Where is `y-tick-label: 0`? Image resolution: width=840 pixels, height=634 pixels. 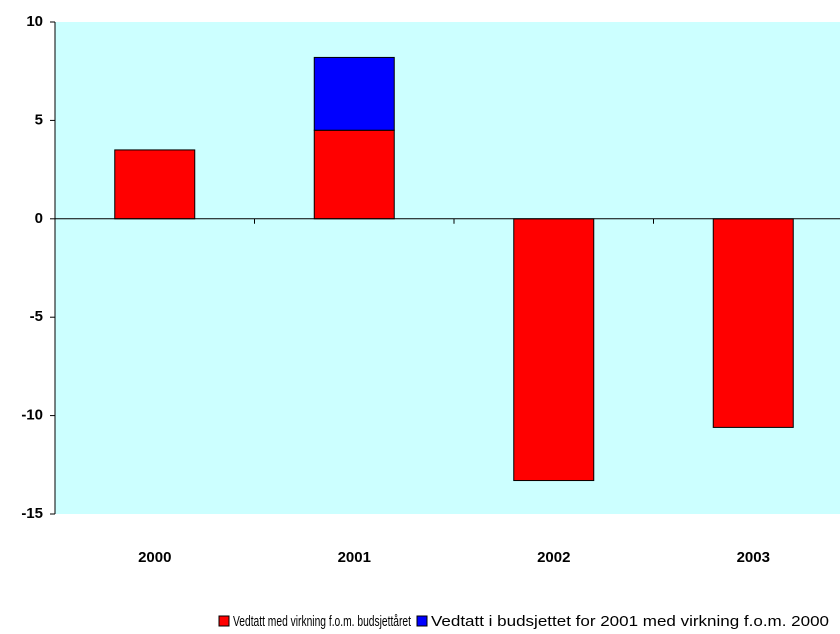
y-tick-label: 0 is located at coordinates (39, 218).